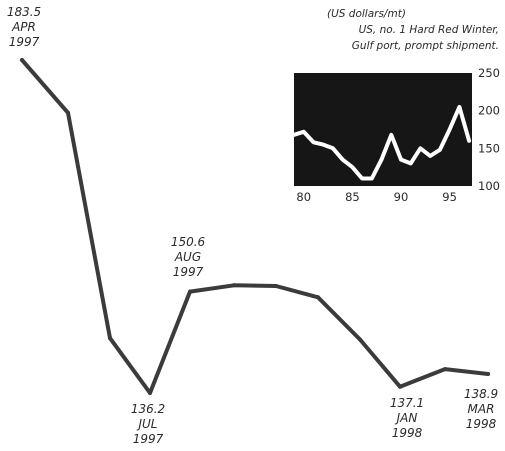  I want to click on annotation-month-label: MAR, so click(481, 409).